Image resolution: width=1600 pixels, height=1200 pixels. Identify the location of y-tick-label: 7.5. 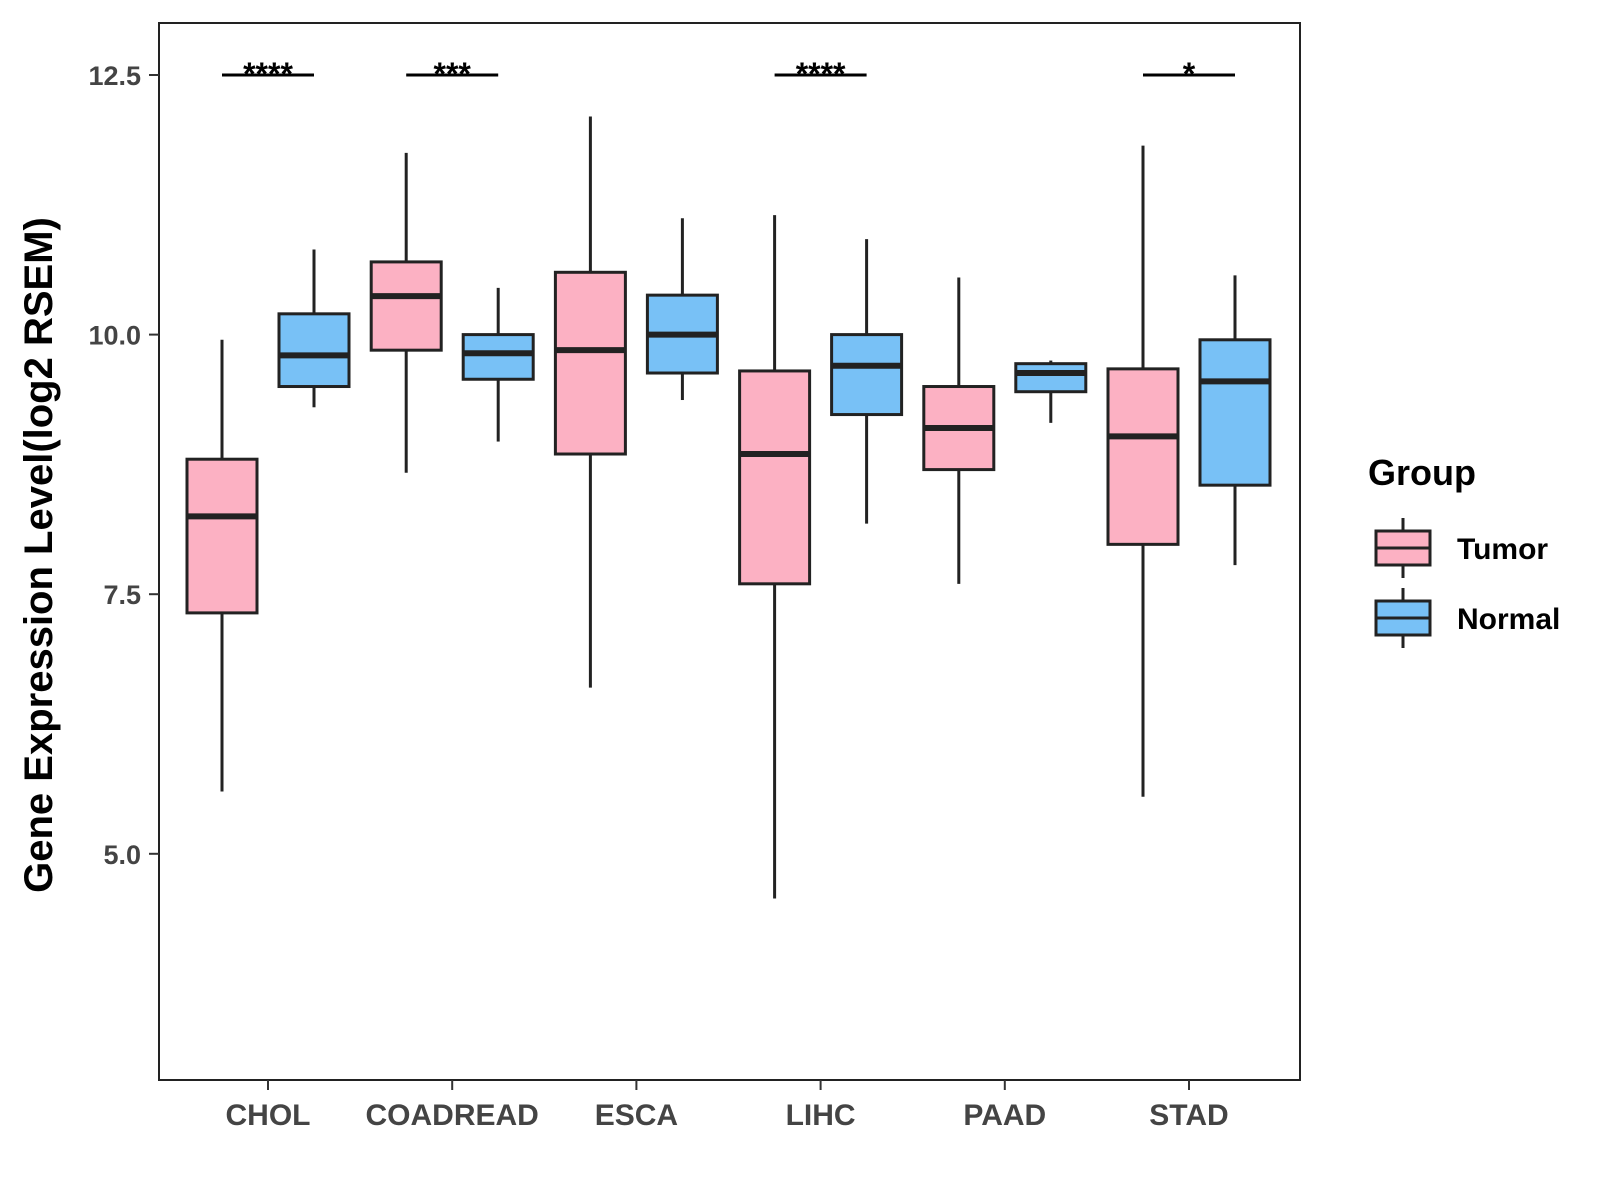
(122, 595).